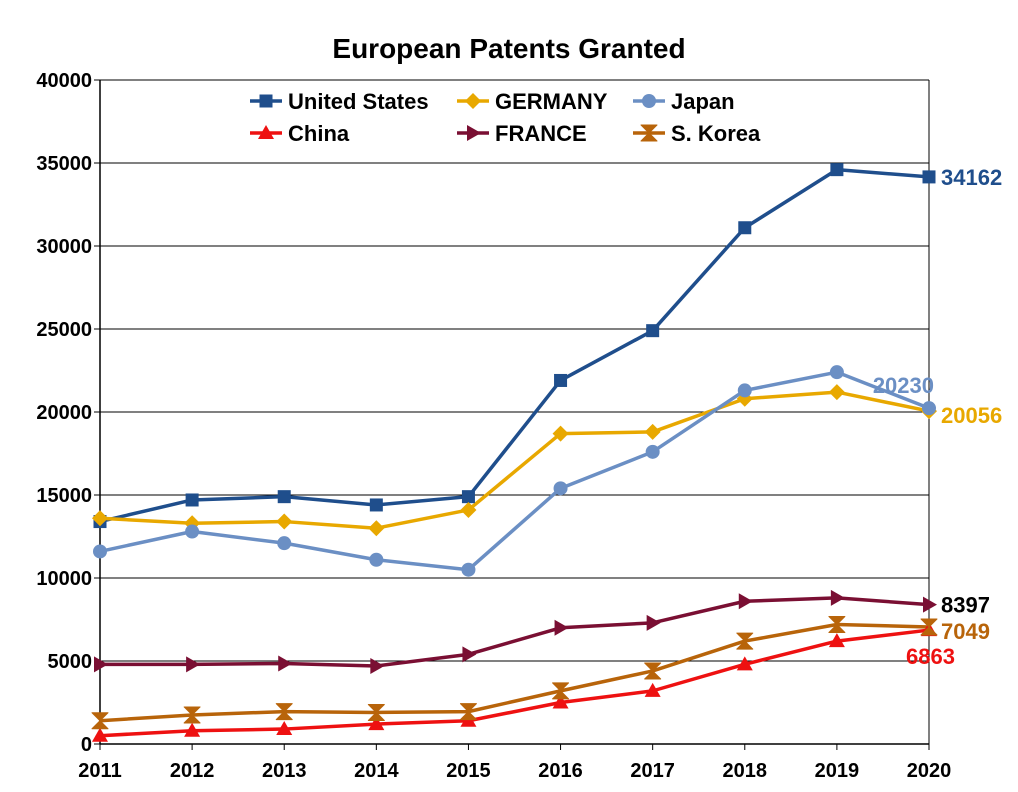 This screenshot has height=792, width=1018. I want to click on x-tick-label-2013: 2013, so click(284, 771).